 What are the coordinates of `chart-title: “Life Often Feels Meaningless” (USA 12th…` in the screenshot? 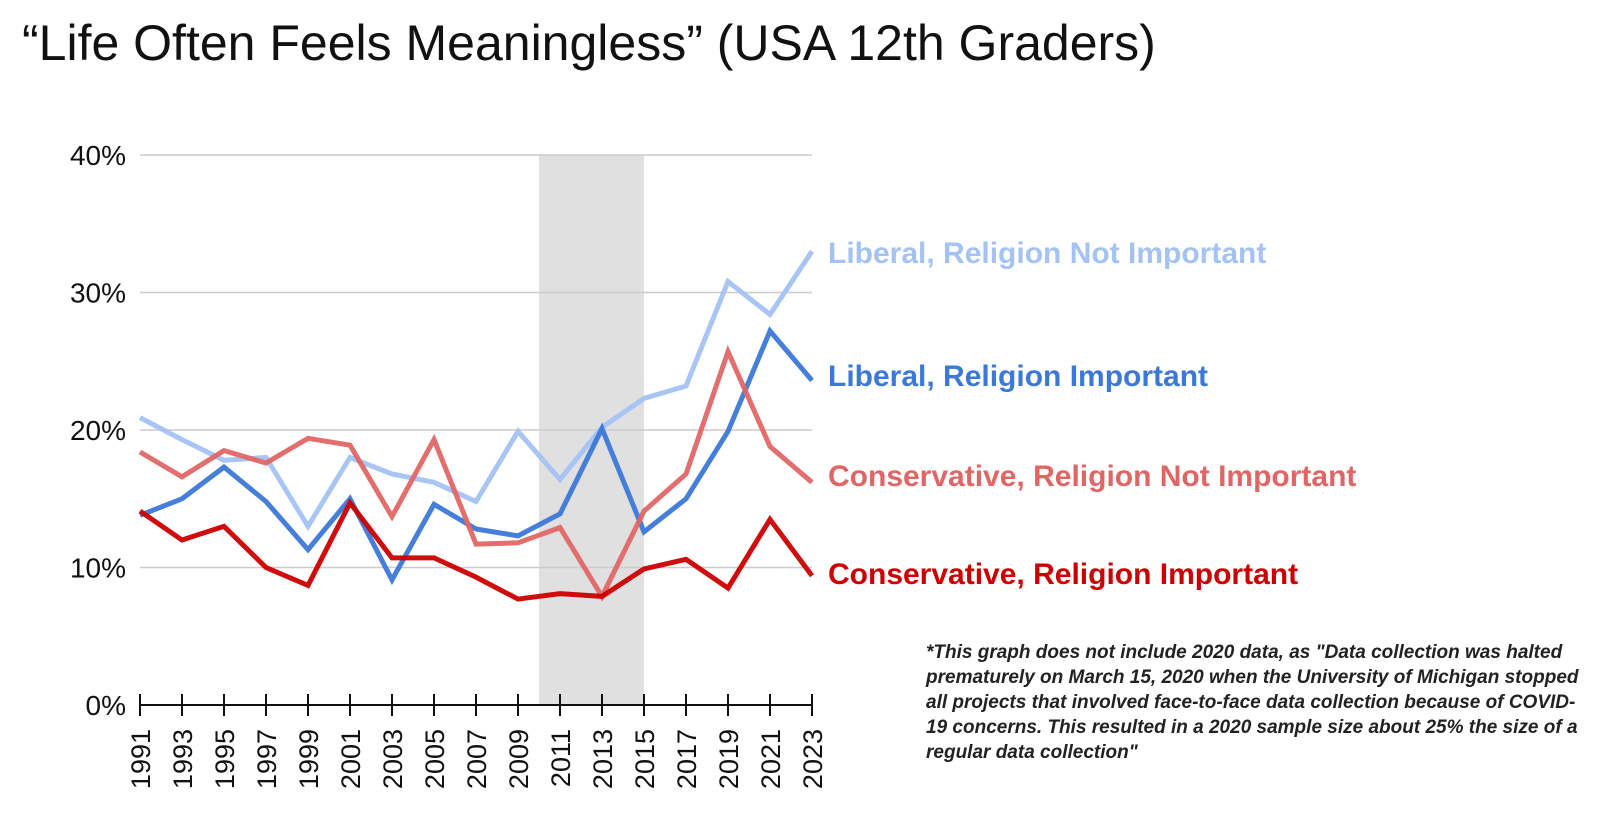 It's located at (589, 43).